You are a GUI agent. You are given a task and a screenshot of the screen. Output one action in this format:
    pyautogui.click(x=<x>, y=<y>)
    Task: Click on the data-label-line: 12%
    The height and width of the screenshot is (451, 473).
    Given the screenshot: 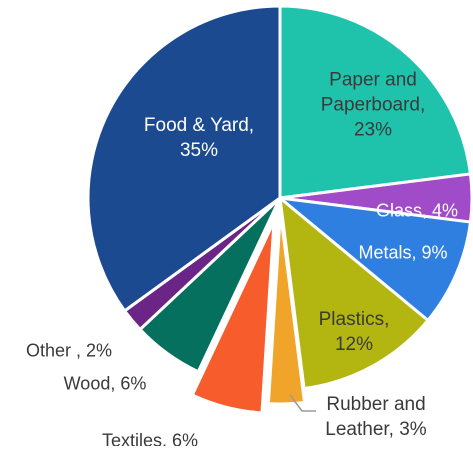 What is the action you would take?
    pyautogui.click(x=354, y=344)
    